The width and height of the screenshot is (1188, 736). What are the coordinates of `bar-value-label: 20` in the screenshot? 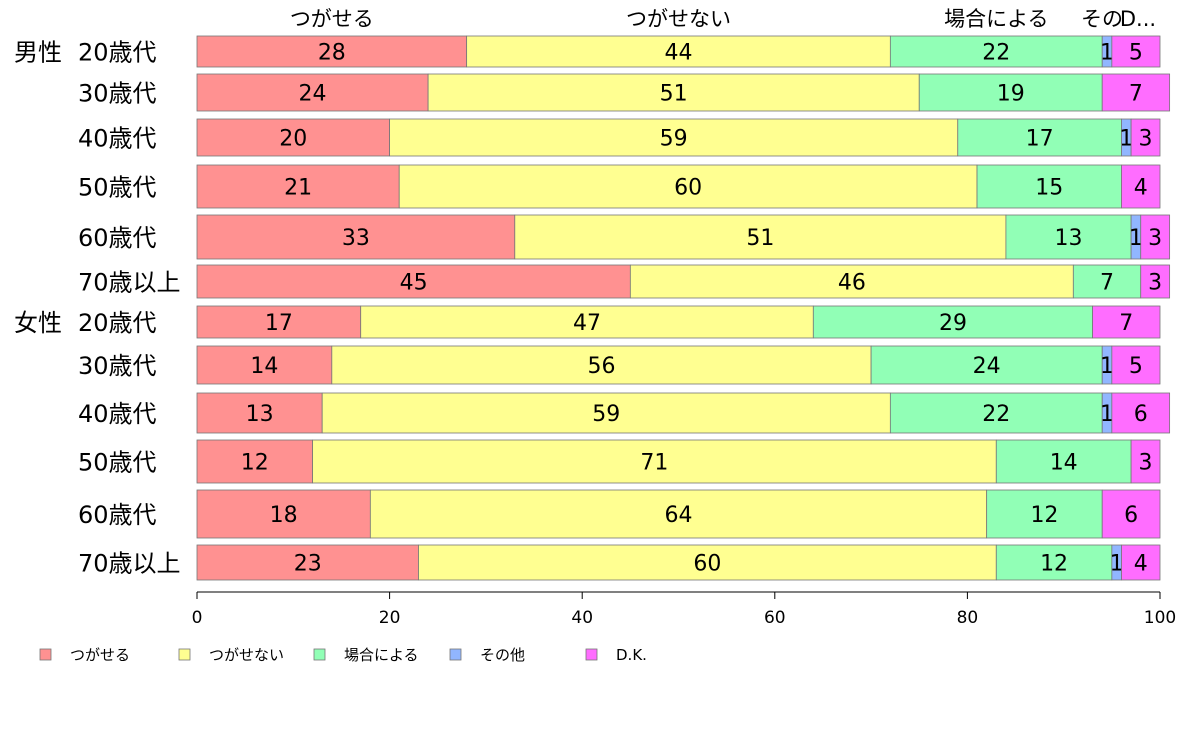 It's located at (293, 139).